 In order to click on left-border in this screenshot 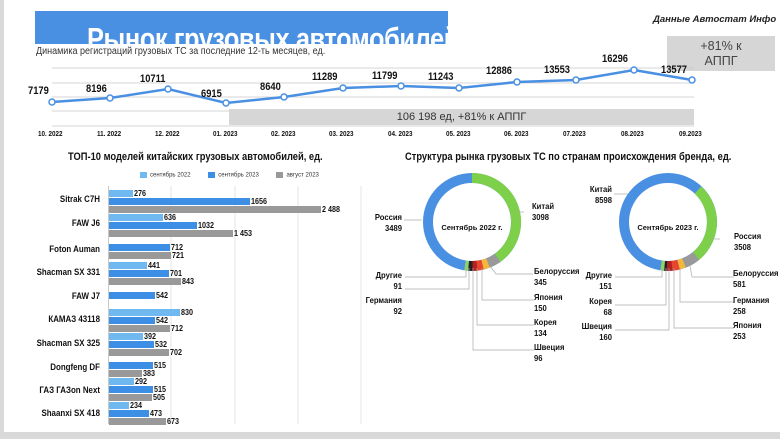, I will do `click(2, 219)`.